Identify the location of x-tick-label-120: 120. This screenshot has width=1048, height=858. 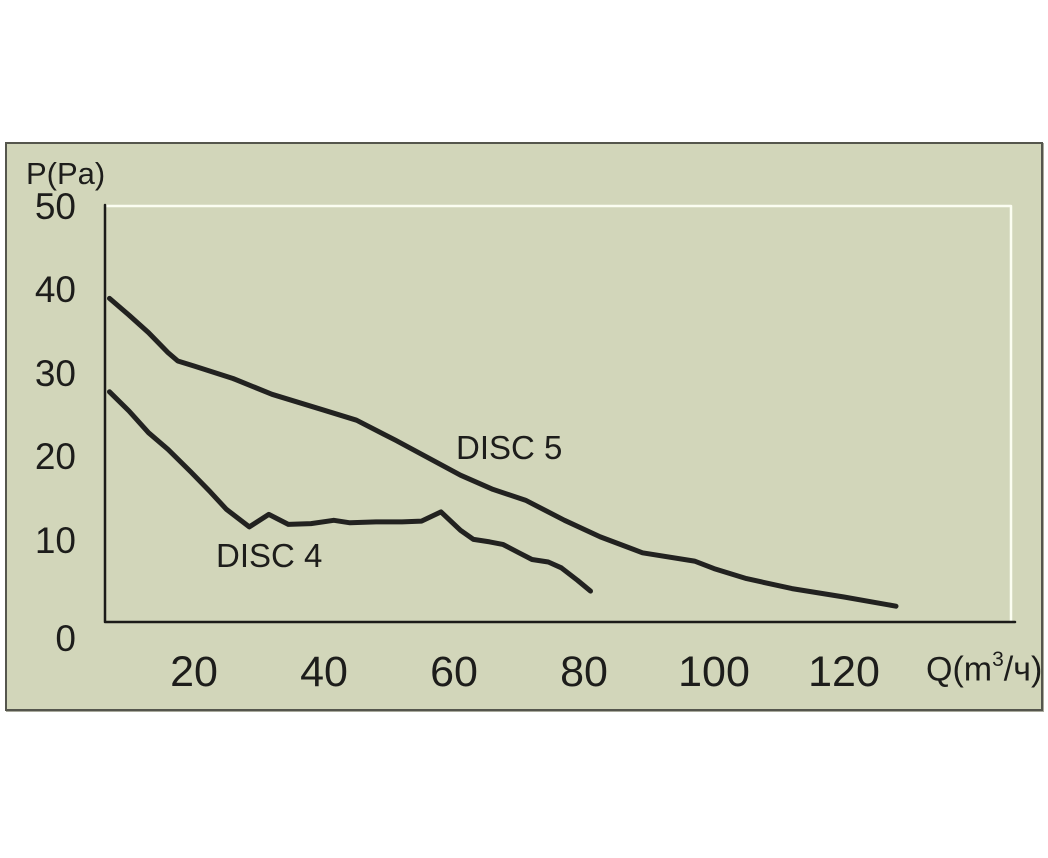
(844, 672).